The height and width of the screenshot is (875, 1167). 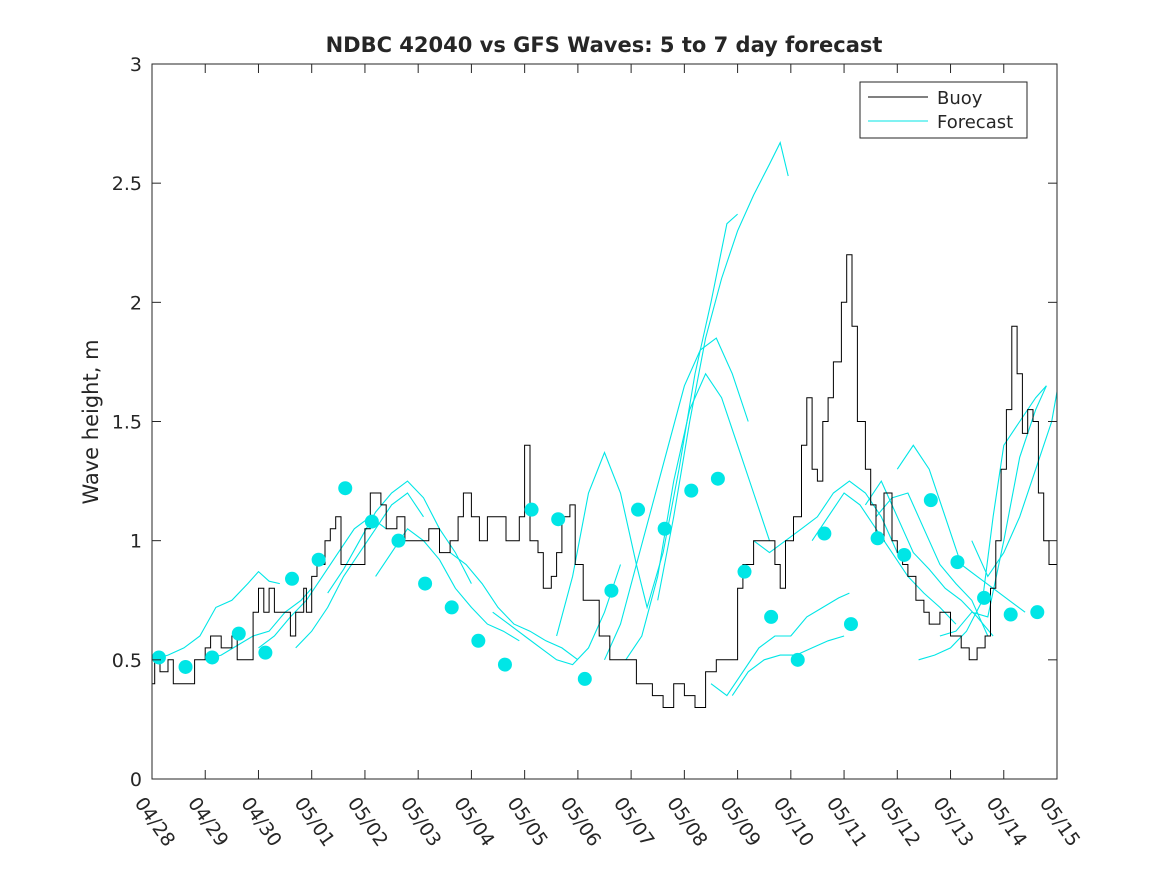 What do you see at coordinates (127, 184) in the screenshot?
I see `y-tick-label: 2.5` at bounding box center [127, 184].